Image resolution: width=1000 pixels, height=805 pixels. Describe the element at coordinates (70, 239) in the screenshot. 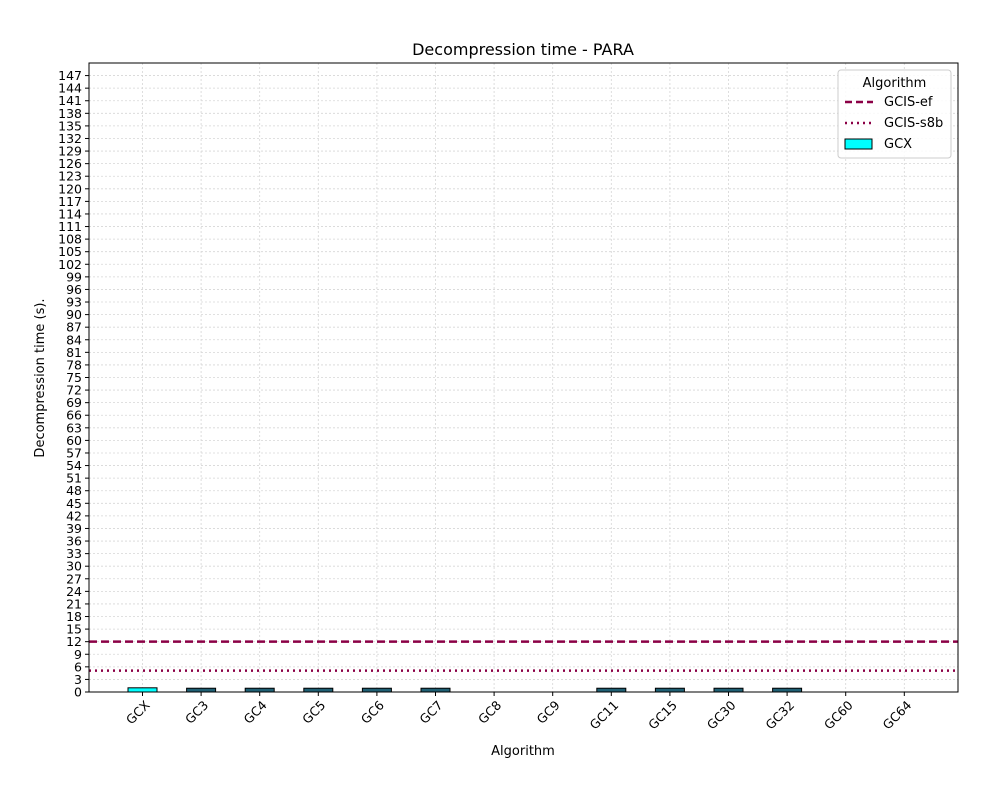

I see `y-tick-label: 108` at that location.